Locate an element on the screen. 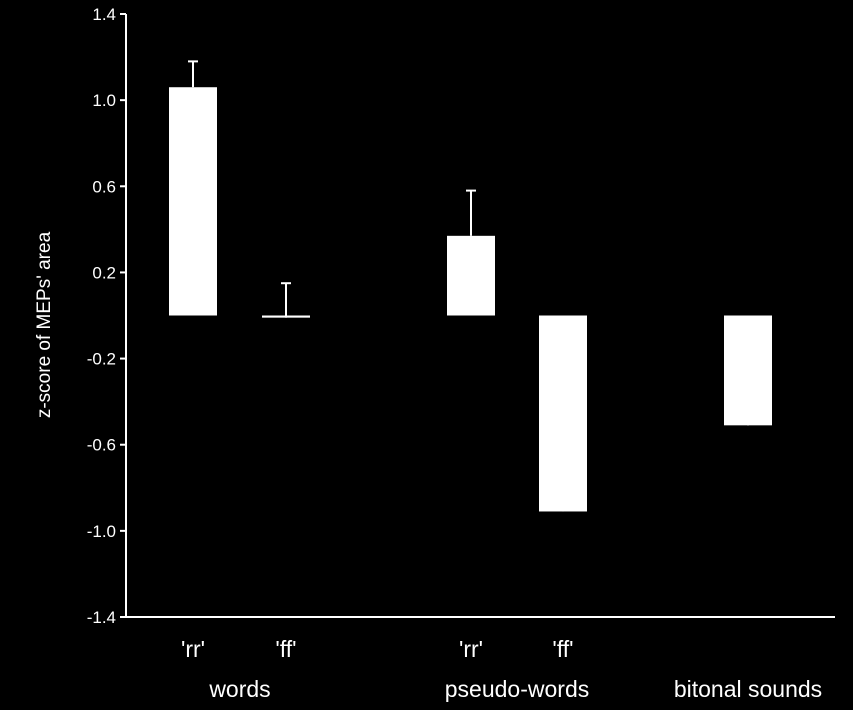 The width and height of the screenshot is (853, 710). bar-label-2: 'rr' is located at coordinates (471, 649).